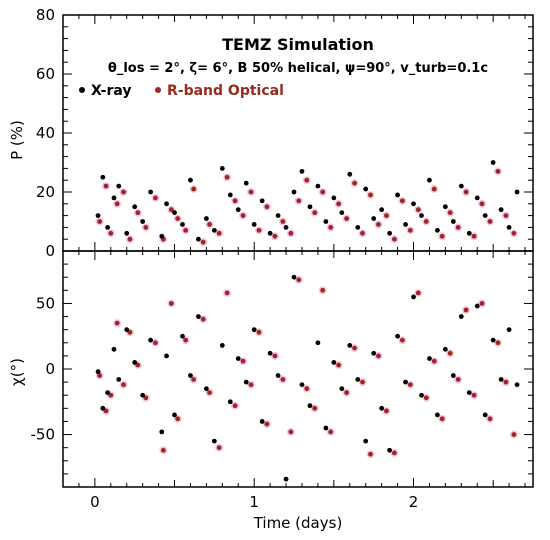 This screenshot has height=540, width=550. I want to click on x-tick-label: 2, so click(414, 502).